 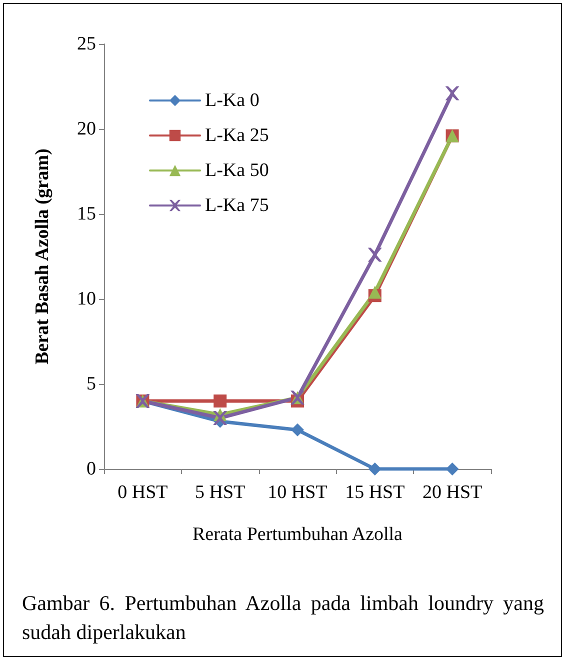 I want to click on legend-label: L-Ka 75, so click(x=237, y=205).